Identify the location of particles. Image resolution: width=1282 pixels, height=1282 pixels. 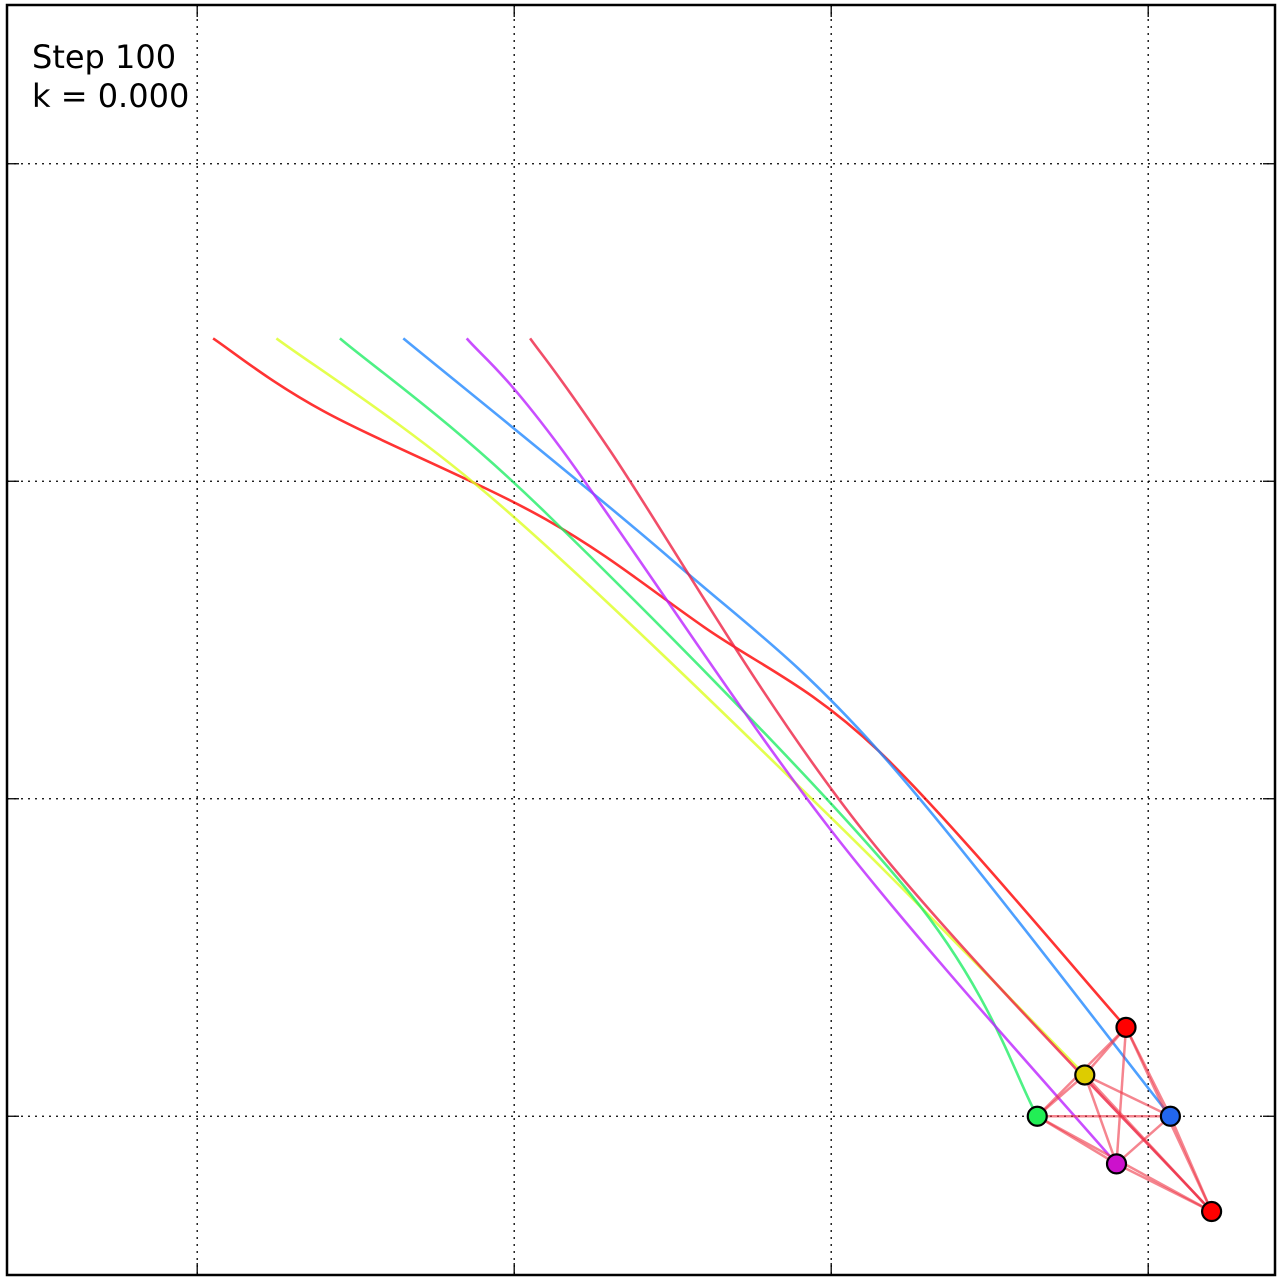
(1124, 1119).